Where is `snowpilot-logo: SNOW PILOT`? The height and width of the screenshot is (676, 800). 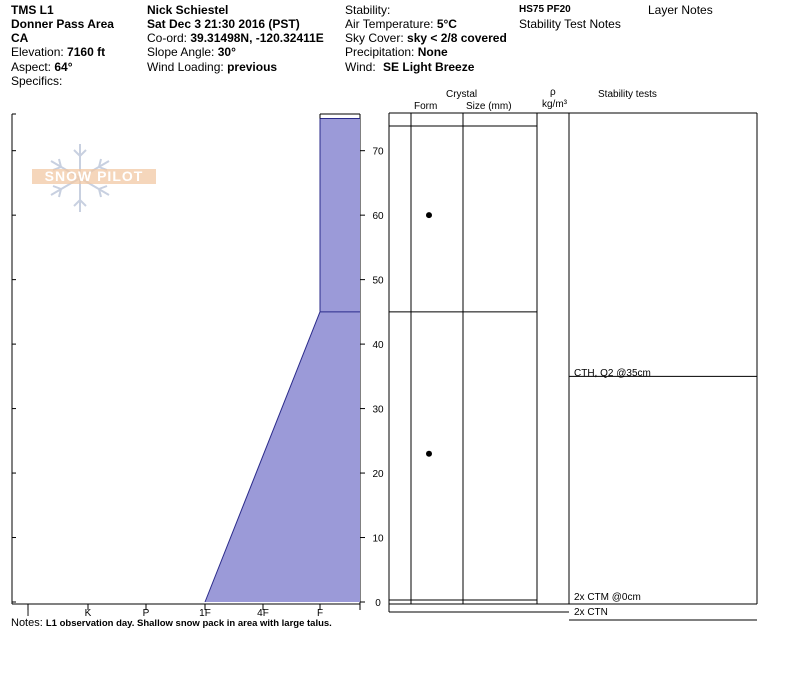
snowpilot-logo: SNOW PILOT is located at coordinates (94, 178).